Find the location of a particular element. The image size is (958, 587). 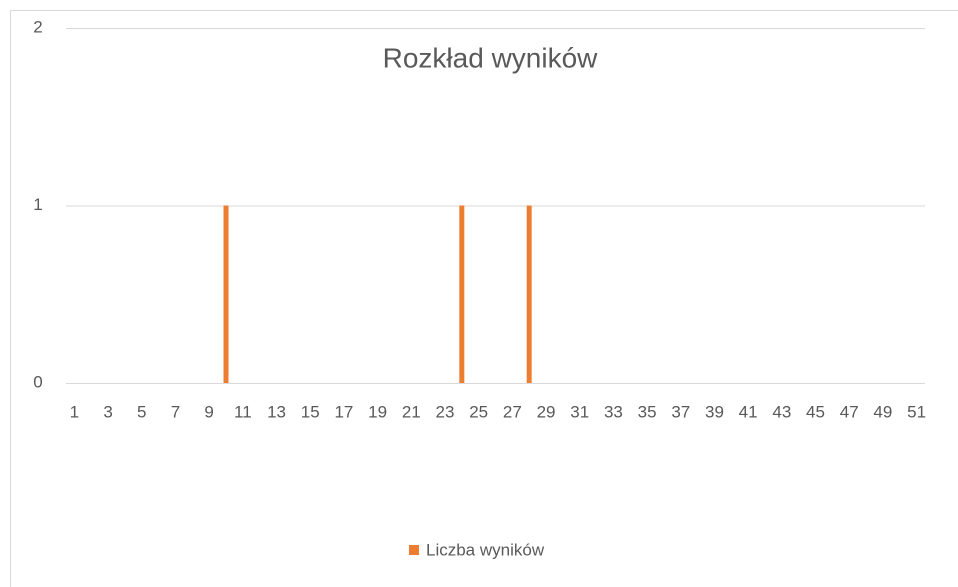

x-tick-label: 35 is located at coordinates (647, 411).